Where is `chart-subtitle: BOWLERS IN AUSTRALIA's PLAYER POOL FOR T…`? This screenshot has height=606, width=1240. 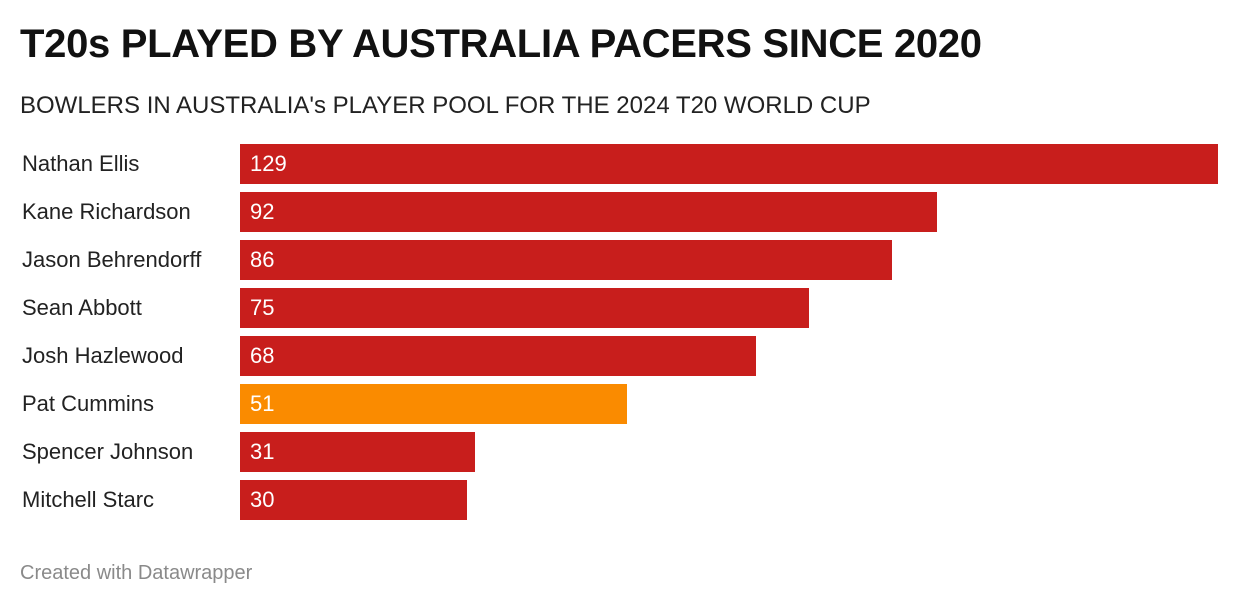 chart-subtitle: BOWLERS IN AUSTRALIA's PLAYER POOL FOR T… is located at coordinates (445, 105).